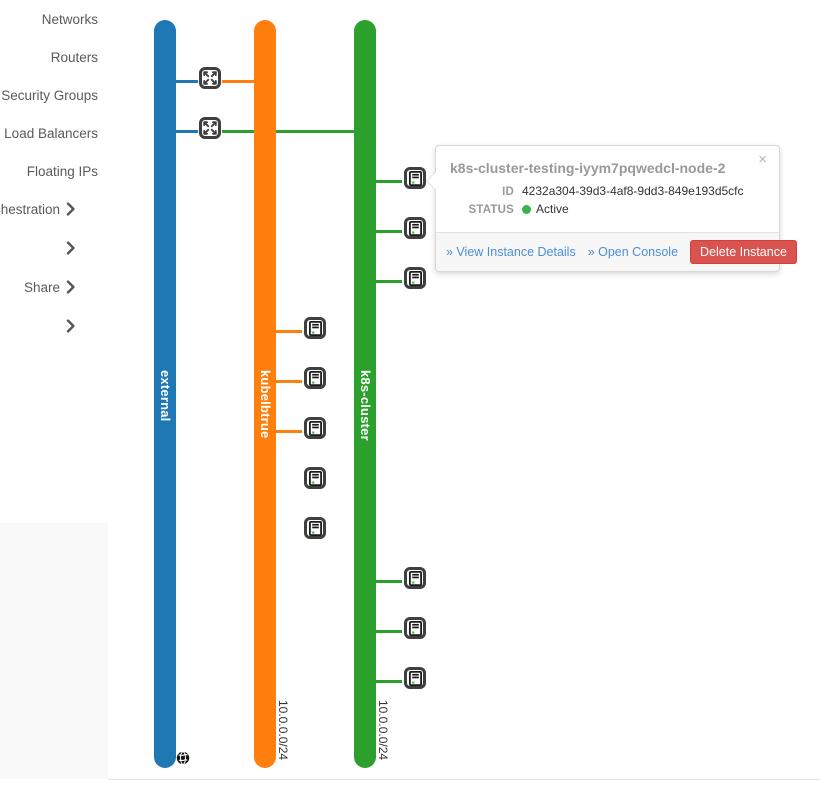  I want to click on sidebar-lower-panel, so click(54, 651).